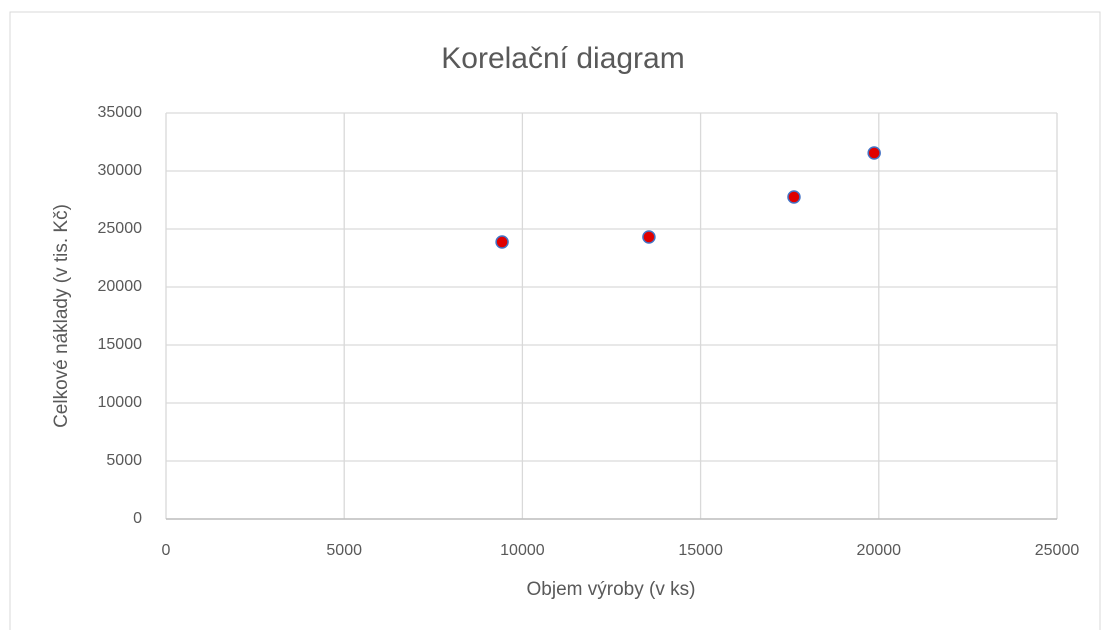  What do you see at coordinates (61, 316) in the screenshot?
I see `y-axis-title: Celkové náklady (v tis. Kč)` at bounding box center [61, 316].